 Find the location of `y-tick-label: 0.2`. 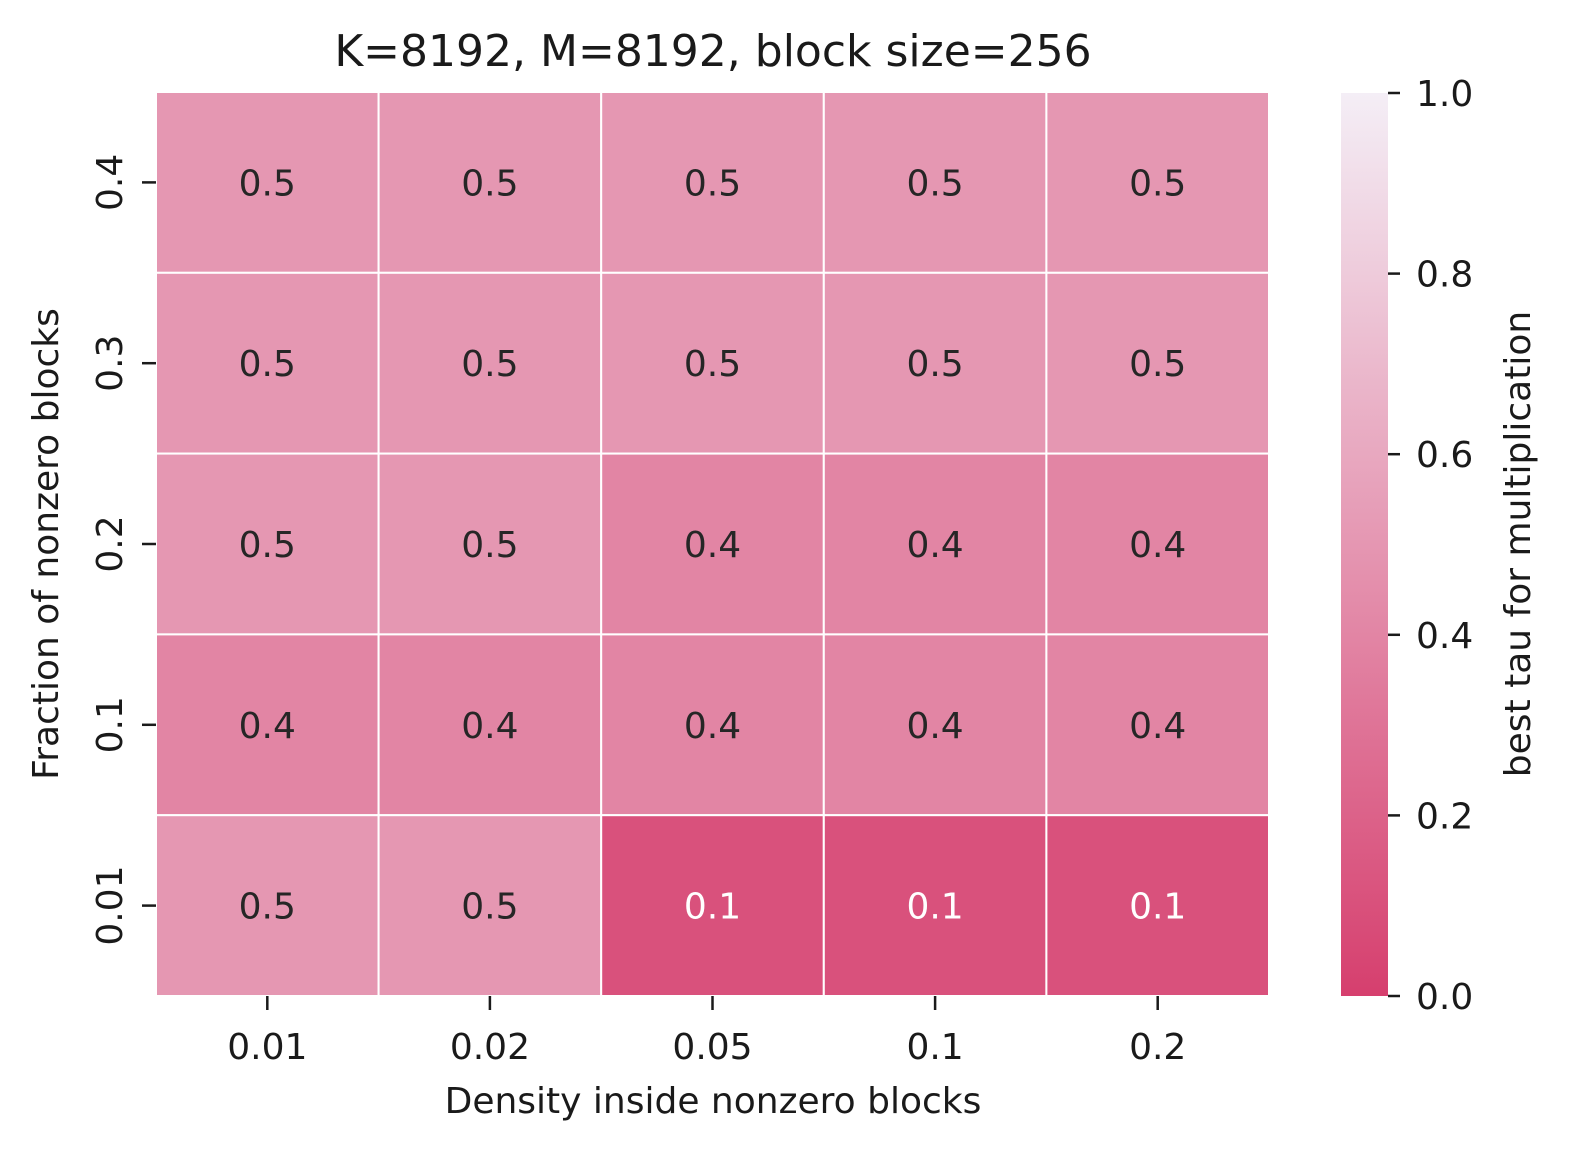

y-tick-label: 0.2 is located at coordinates (110, 543).